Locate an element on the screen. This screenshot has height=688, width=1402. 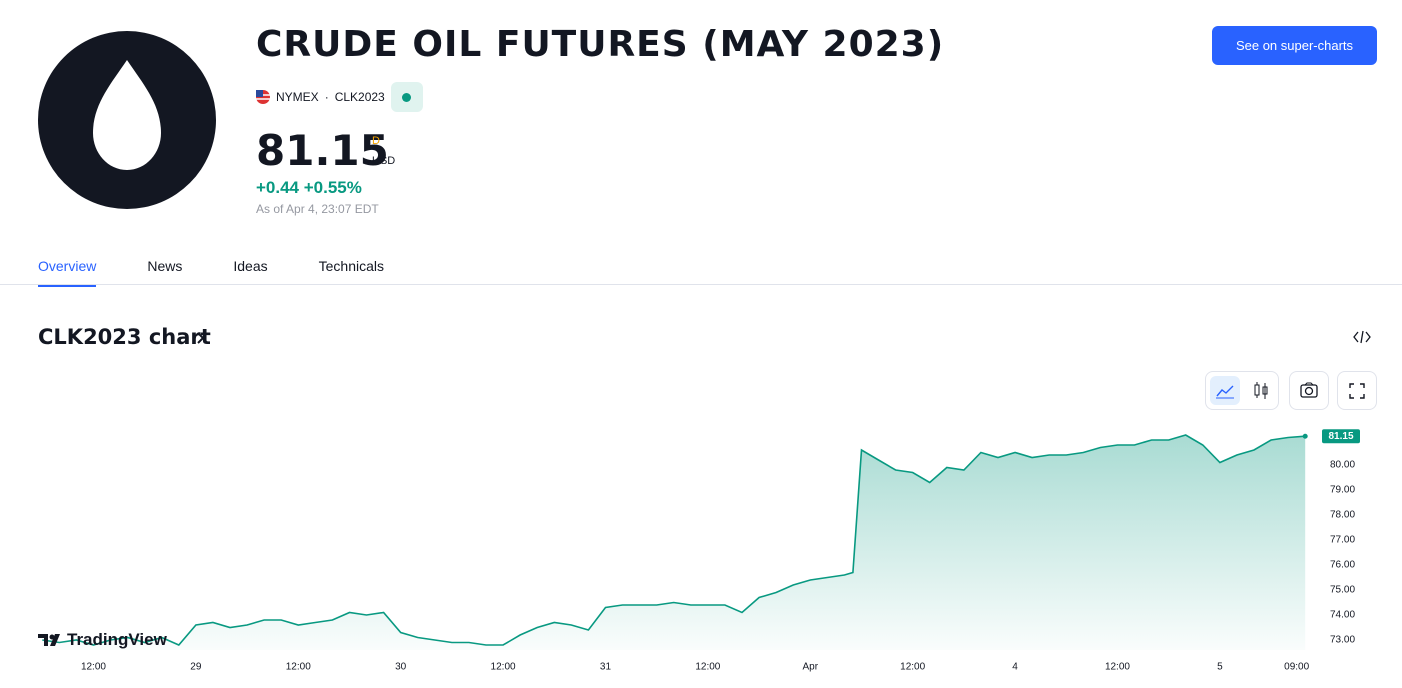
status is located at coordinates (406, 97).